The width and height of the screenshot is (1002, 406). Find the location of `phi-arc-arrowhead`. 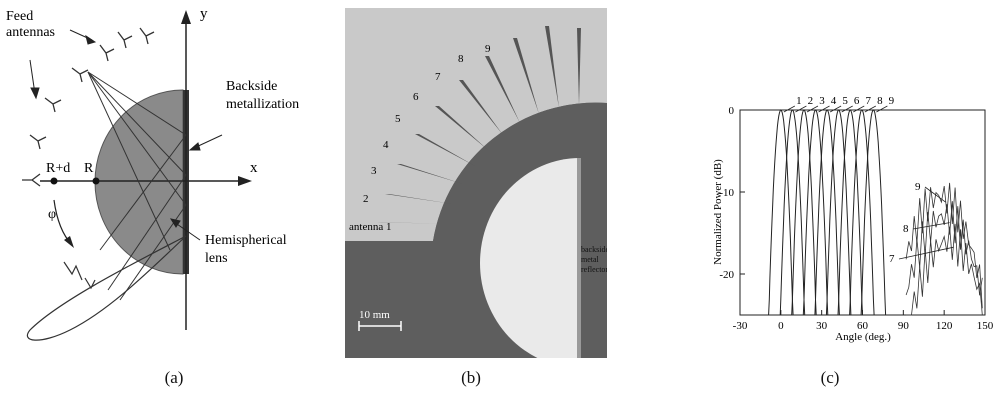

phi-arc-arrowhead is located at coordinates (69, 242).